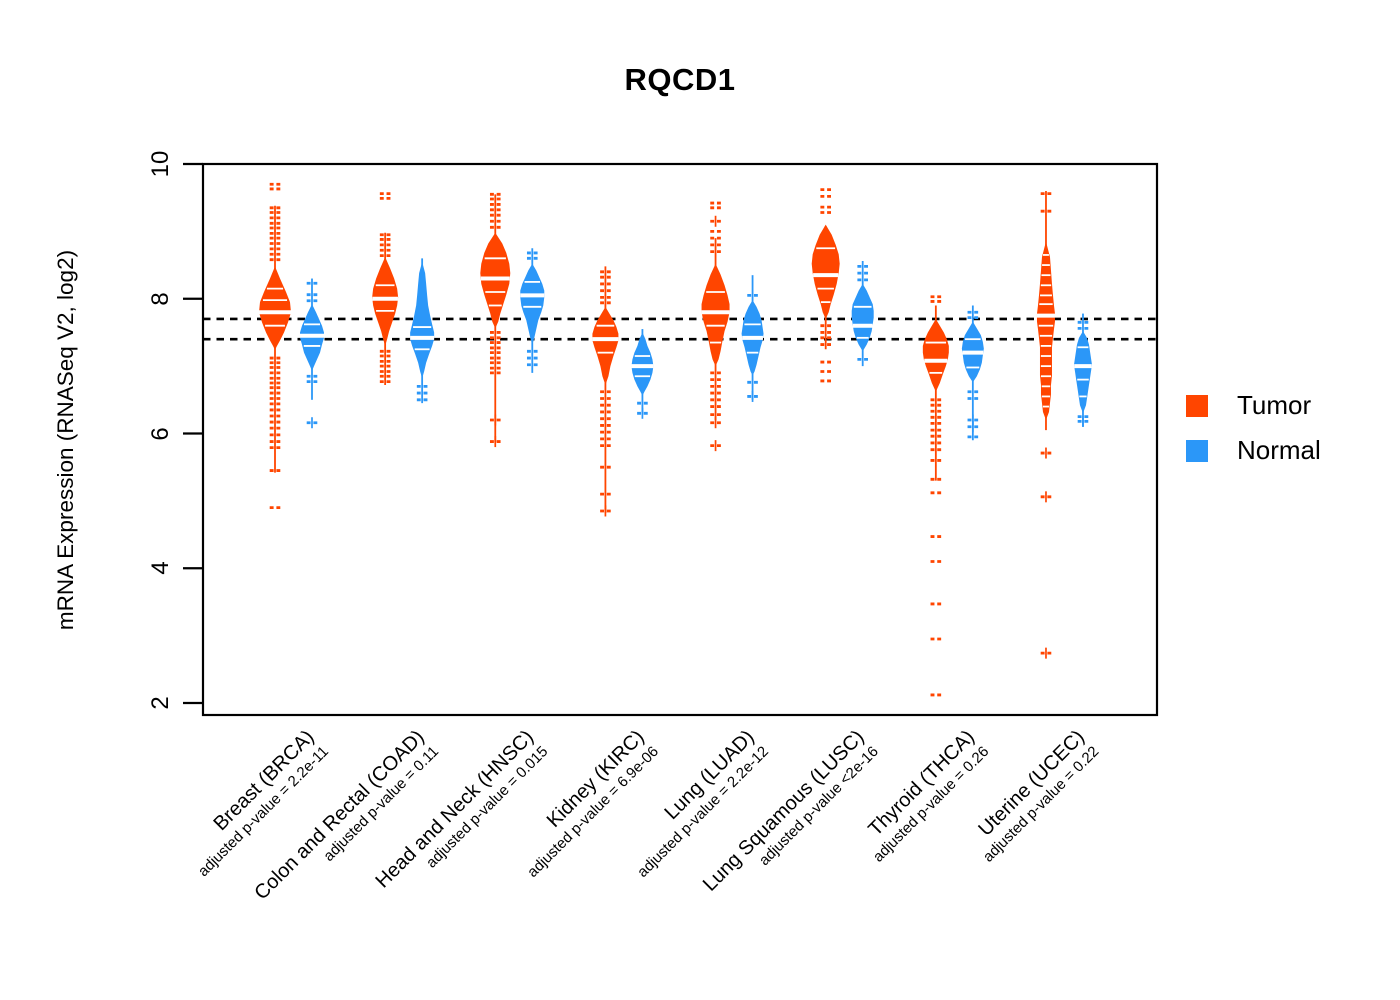 The width and height of the screenshot is (1400, 1000). Describe the element at coordinates (680, 79) in the screenshot. I see `chart-title: RQCD1` at that location.